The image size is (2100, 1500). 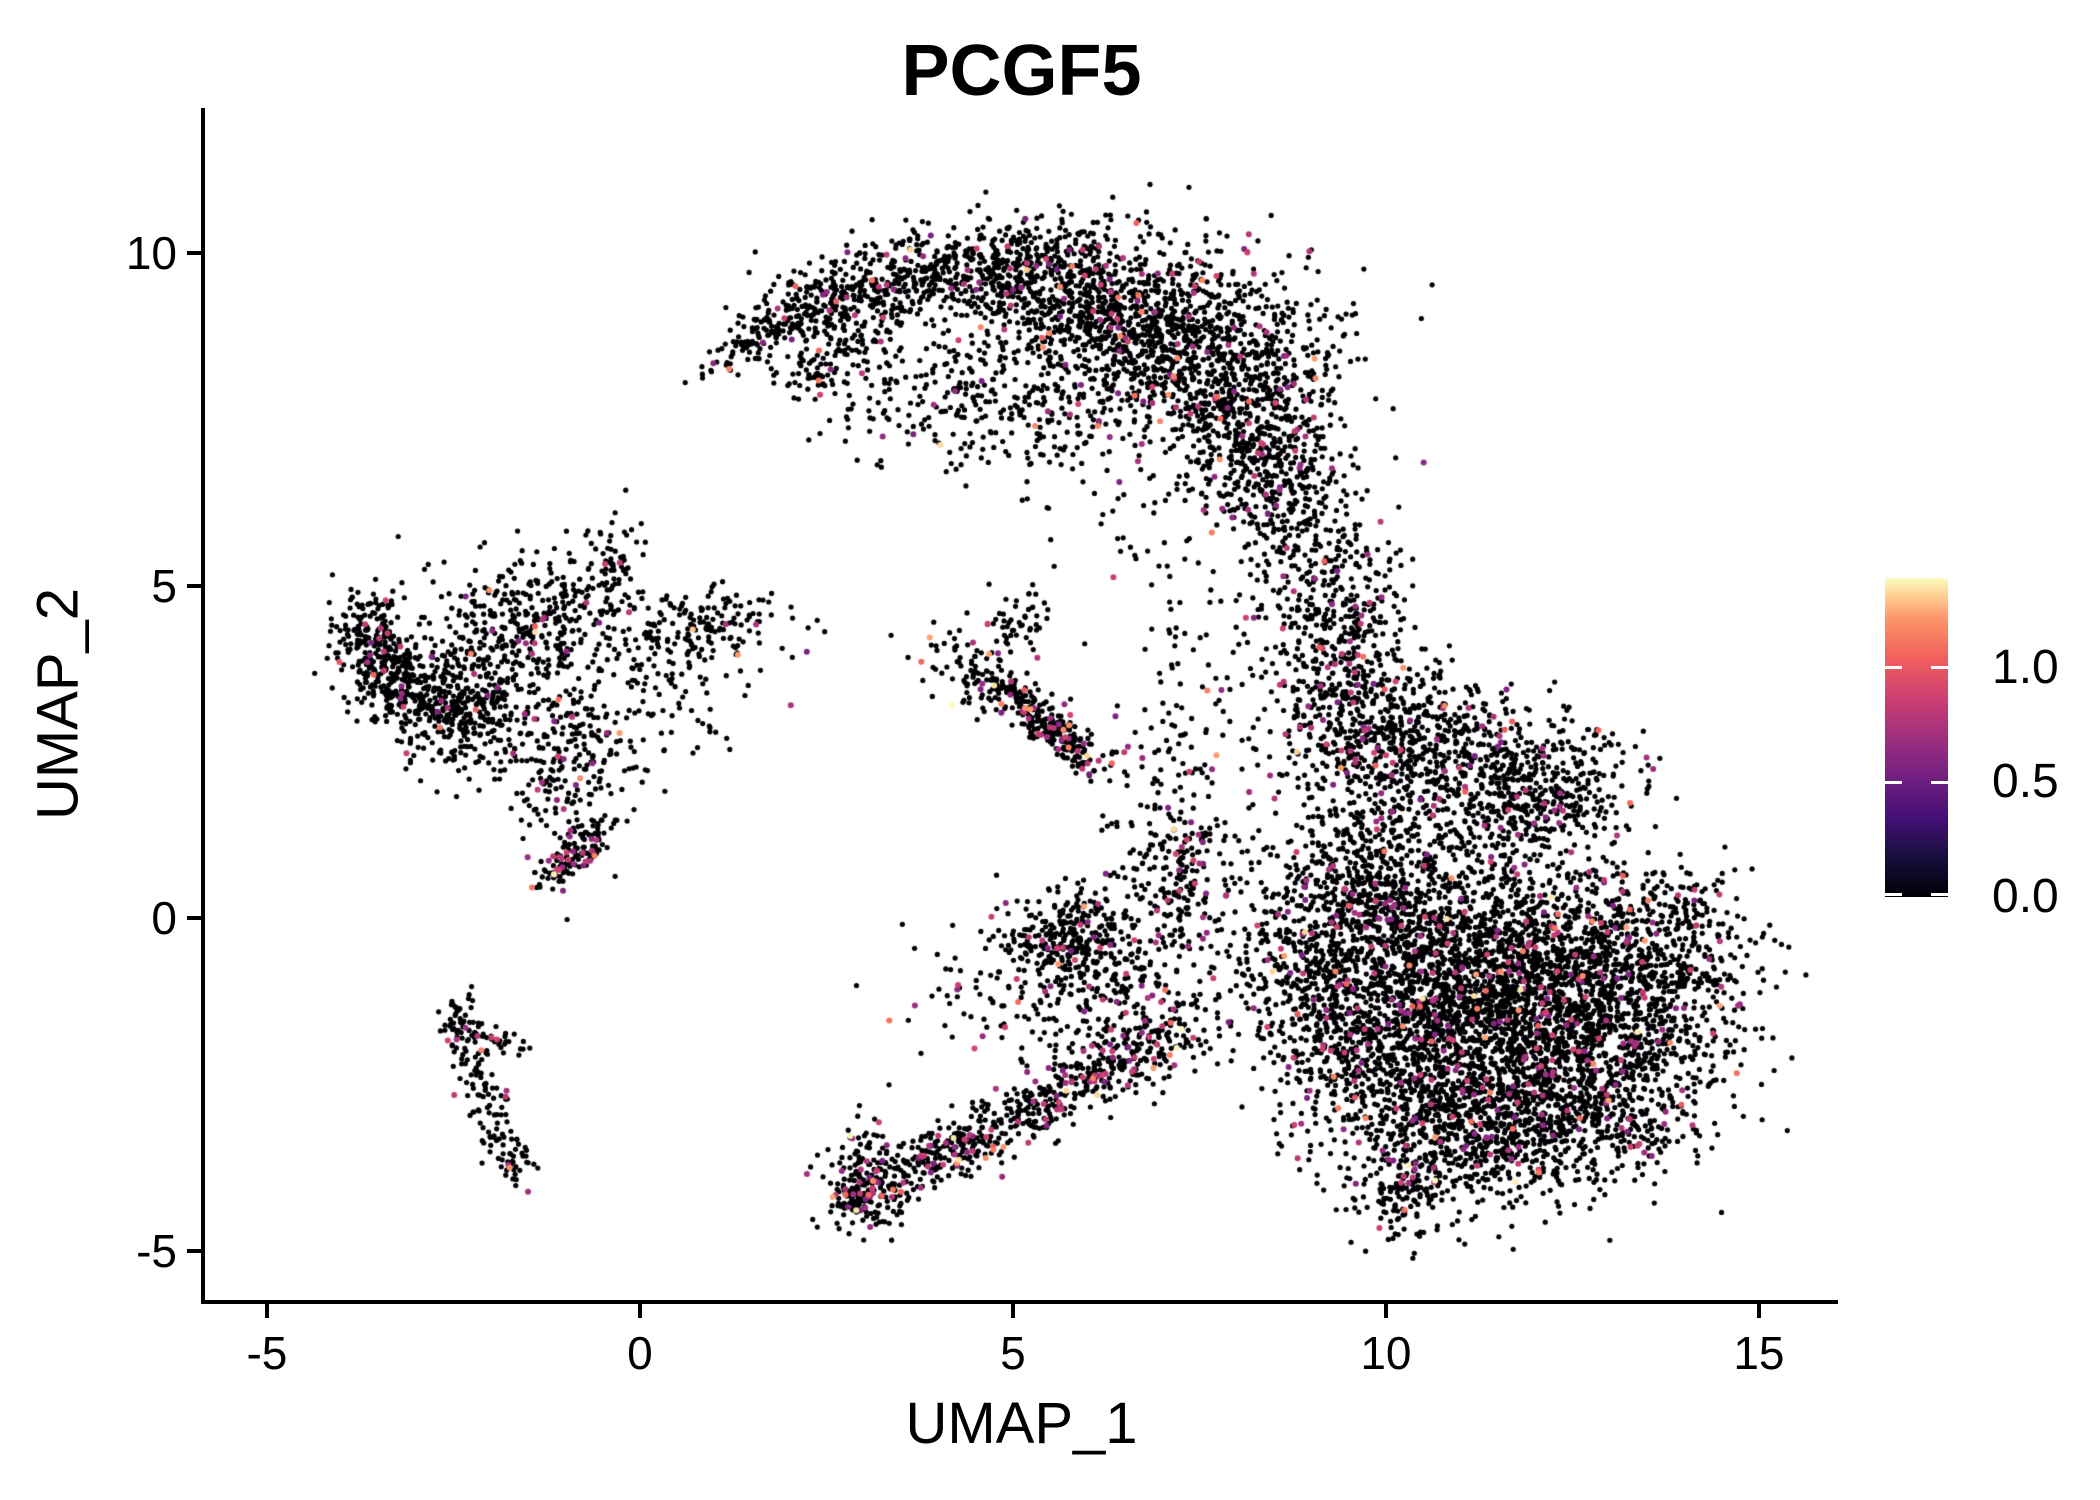 What do you see at coordinates (640, 1353) in the screenshot?
I see `x-tick-label: 0` at bounding box center [640, 1353].